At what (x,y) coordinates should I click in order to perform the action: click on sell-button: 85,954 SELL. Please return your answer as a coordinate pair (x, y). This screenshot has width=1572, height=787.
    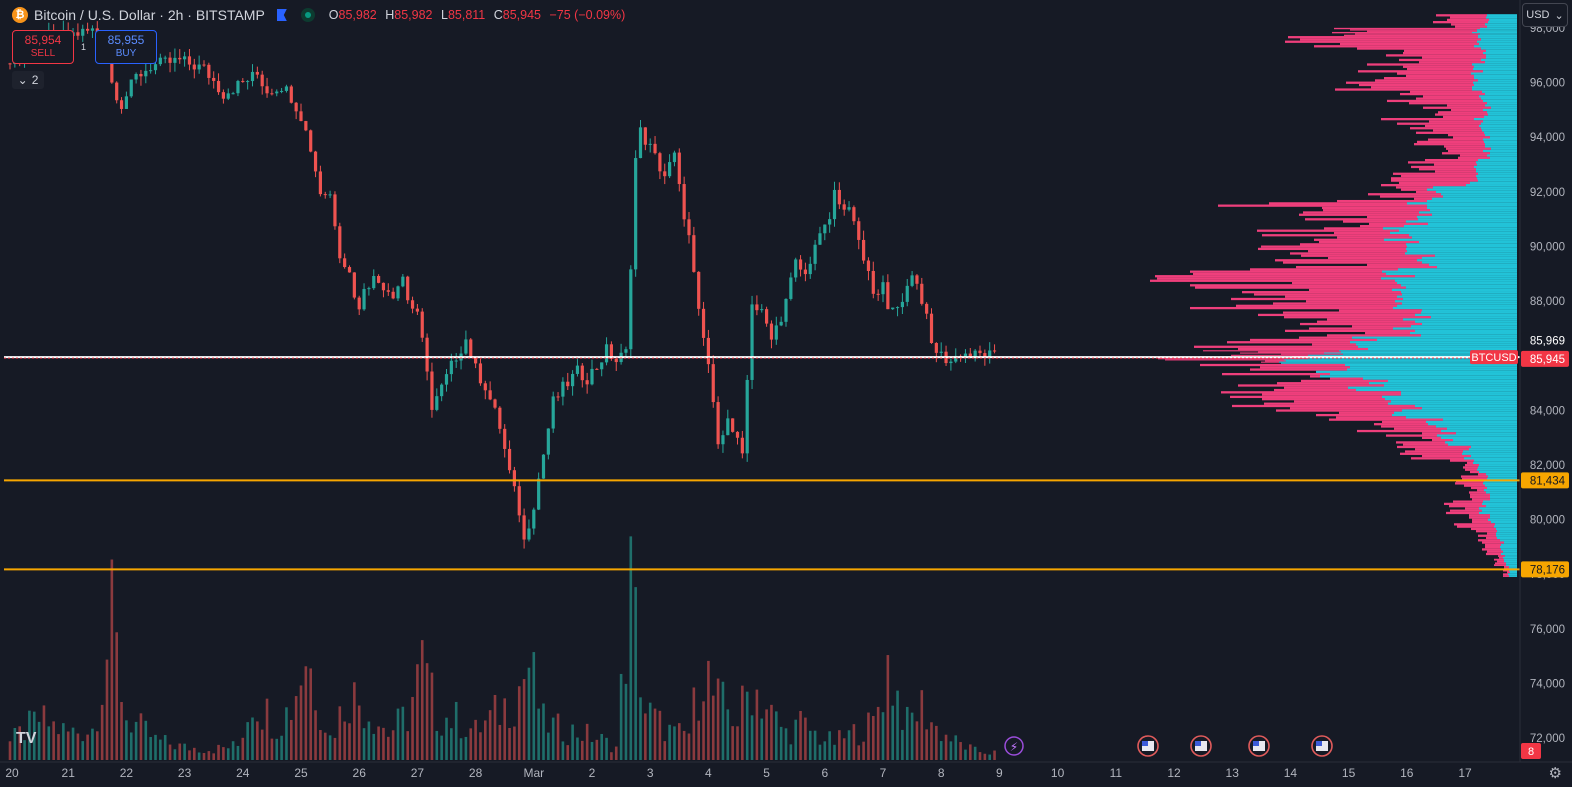
    Looking at the image, I should click on (43, 47).